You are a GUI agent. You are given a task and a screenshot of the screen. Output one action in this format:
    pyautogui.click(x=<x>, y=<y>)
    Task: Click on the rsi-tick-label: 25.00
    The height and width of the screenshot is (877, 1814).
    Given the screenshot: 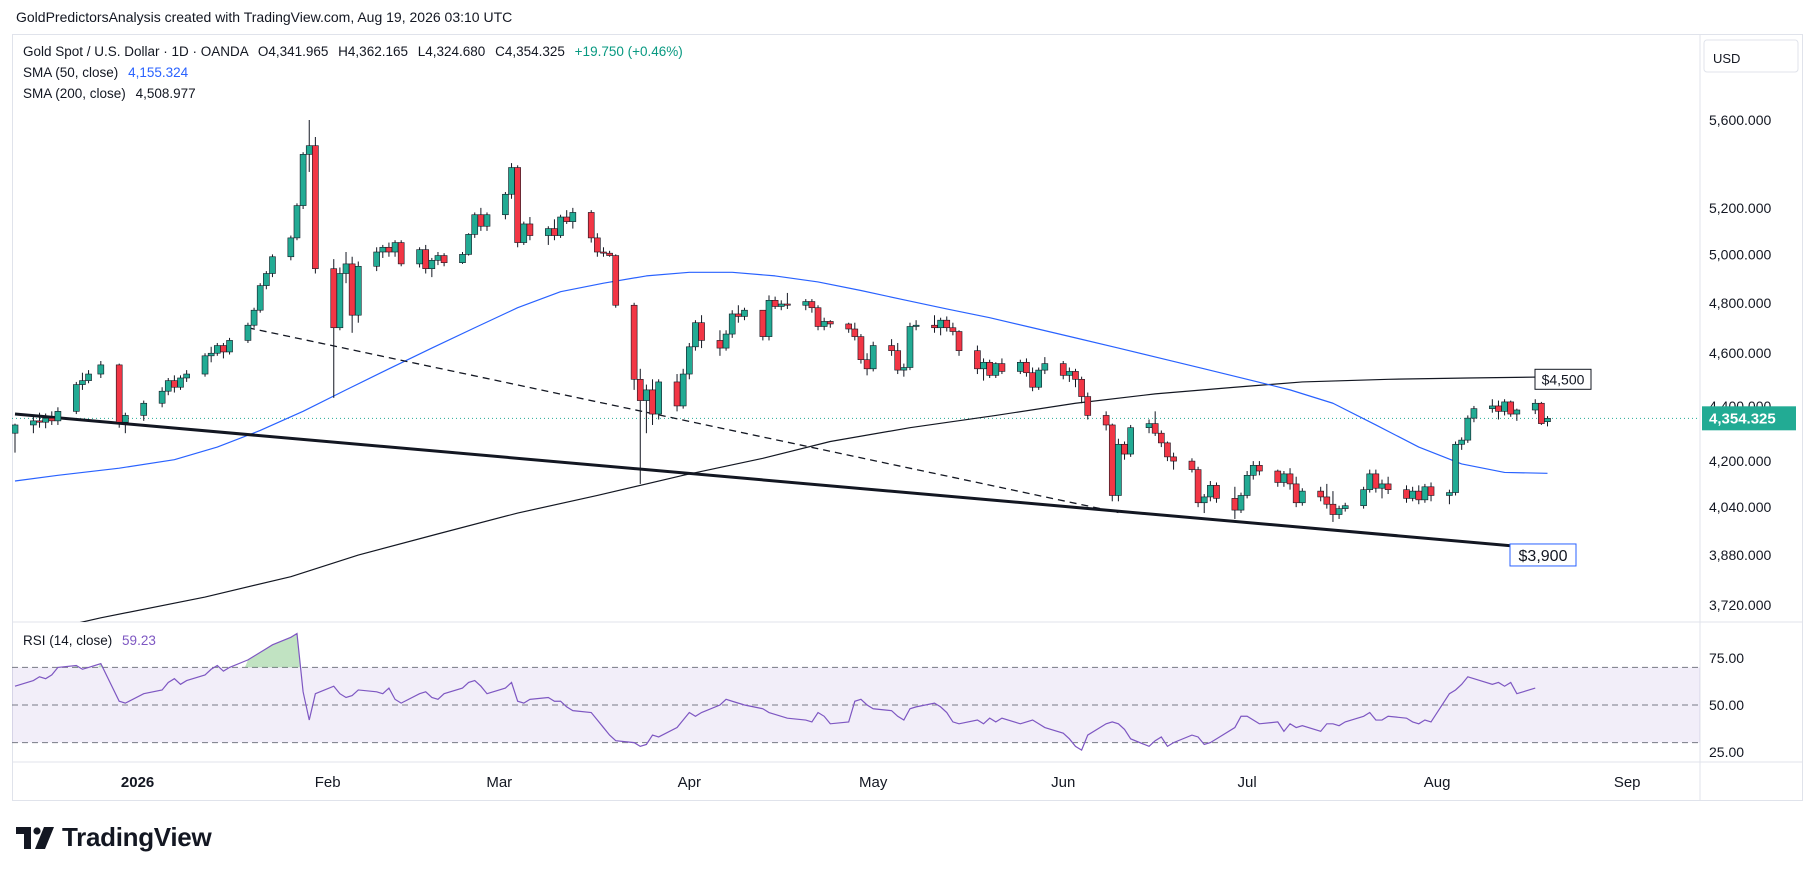 What is the action you would take?
    pyautogui.click(x=1726, y=752)
    